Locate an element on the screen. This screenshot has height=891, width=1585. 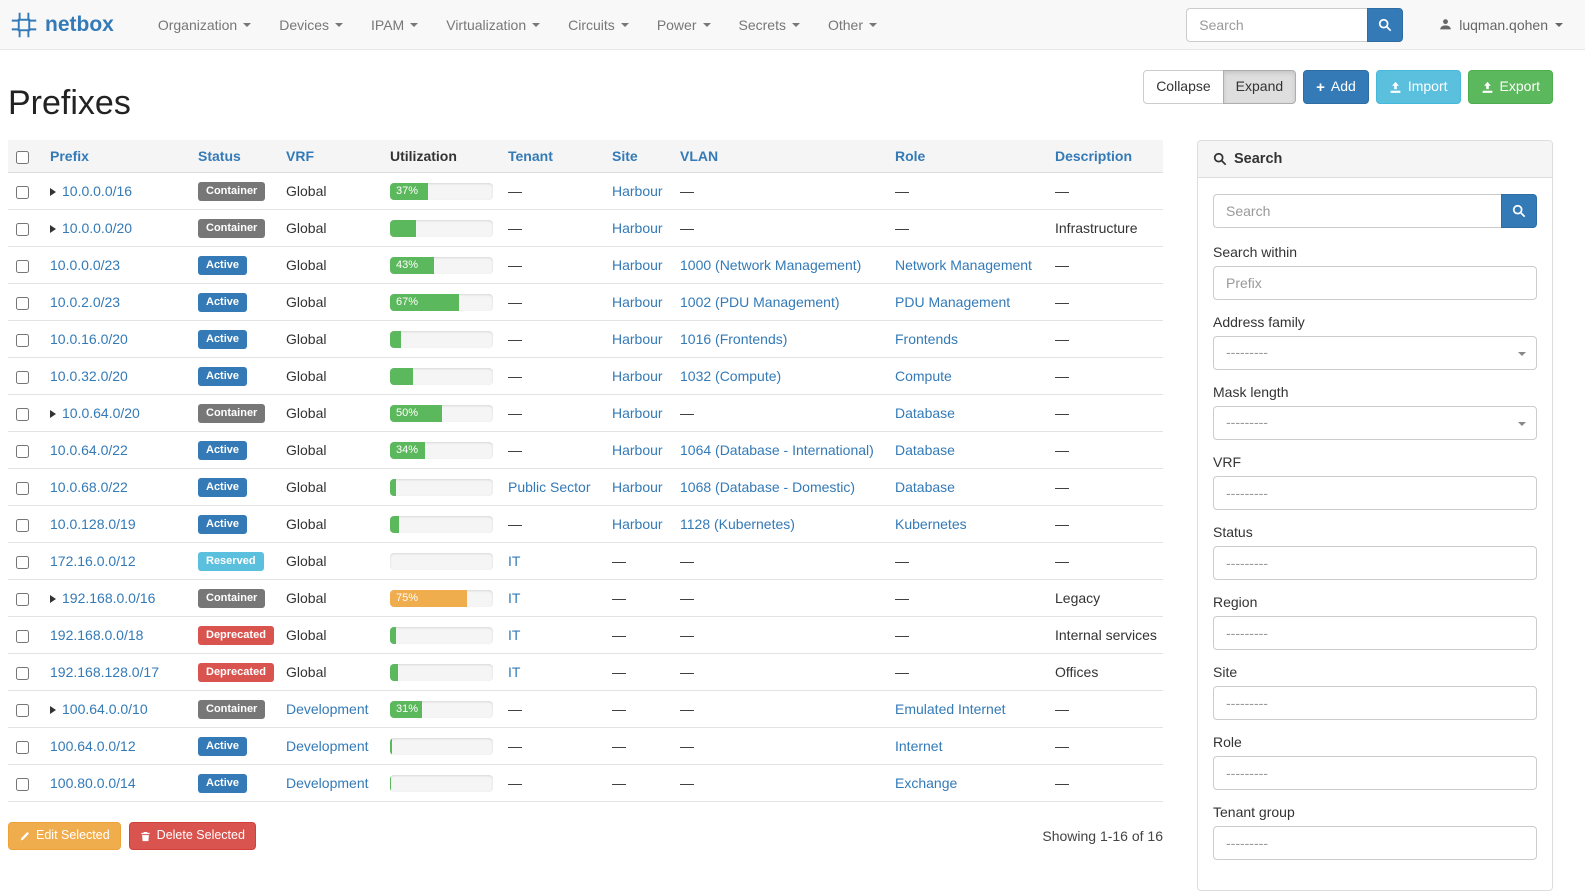
column-header-description: Description is located at coordinates (1105, 156).